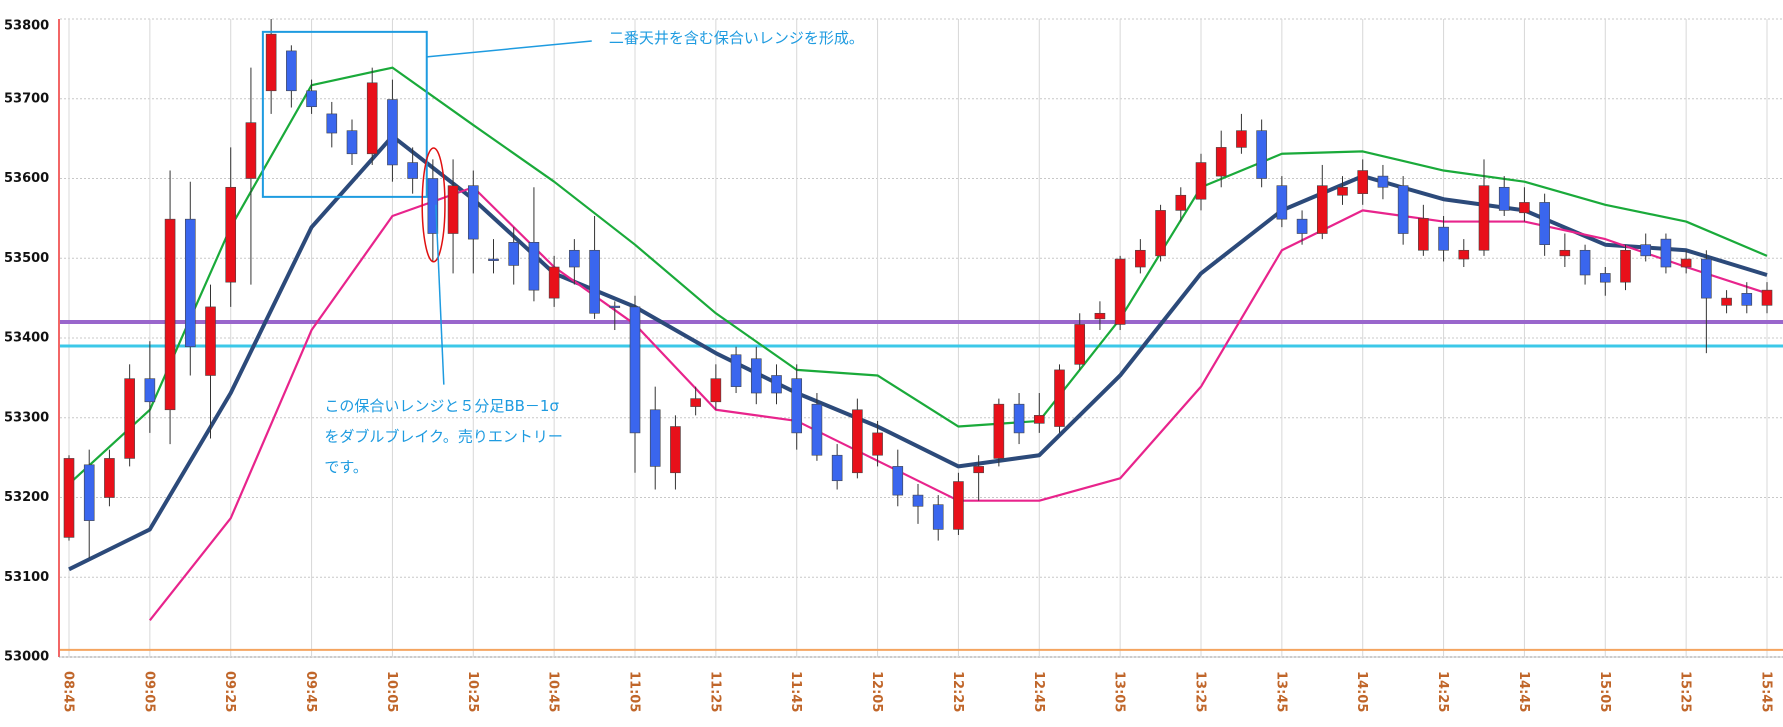  I want to click on x-tick-label: 15:45, so click(1766, 691).